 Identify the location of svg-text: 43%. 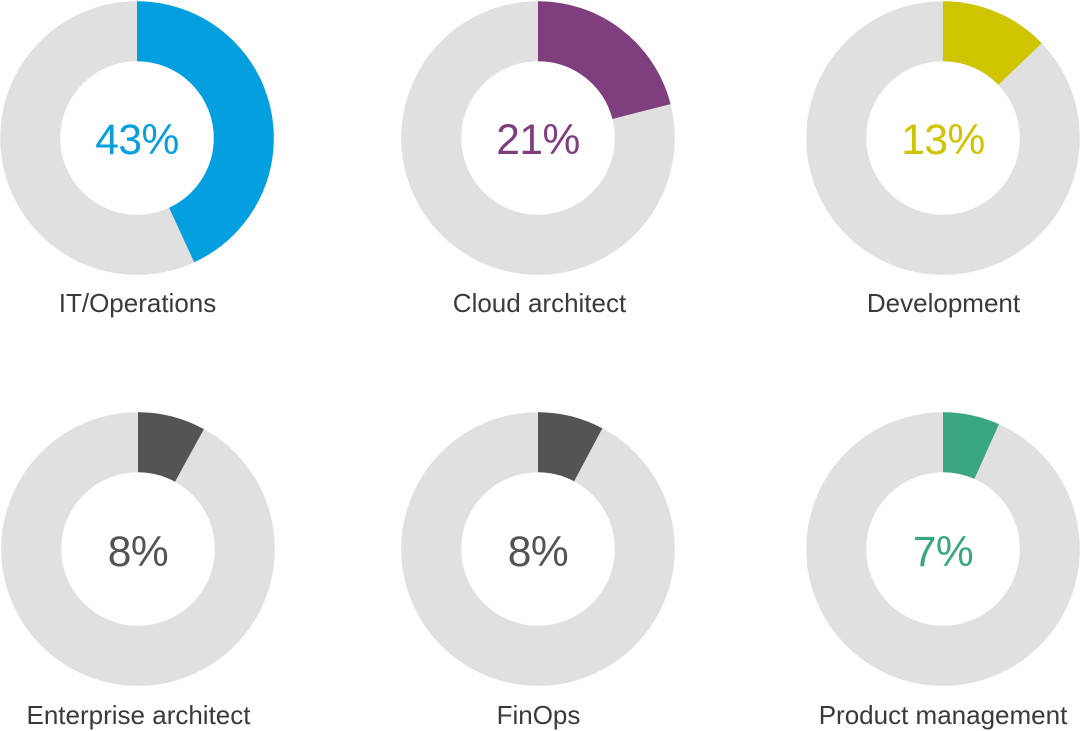
(137, 140).